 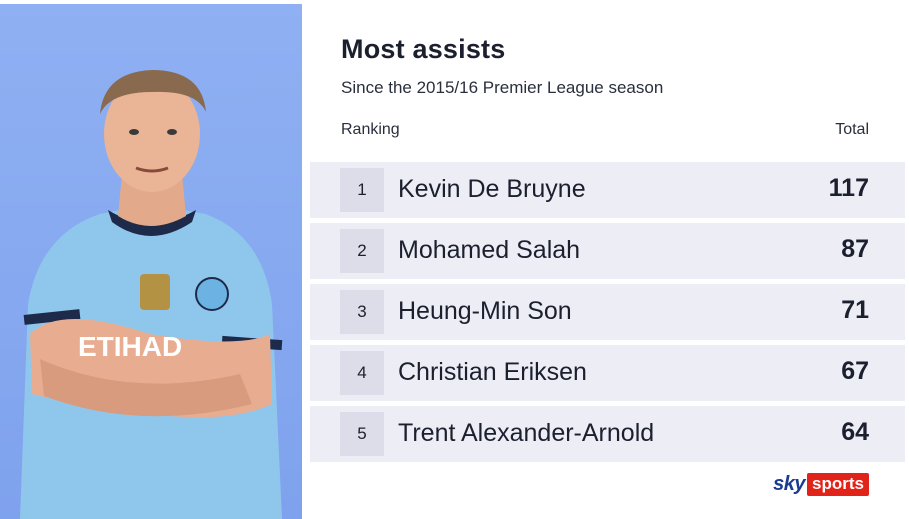 What do you see at coordinates (362, 373) in the screenshot?
I see `rank-number: 4` at bounding box center [362, 373].